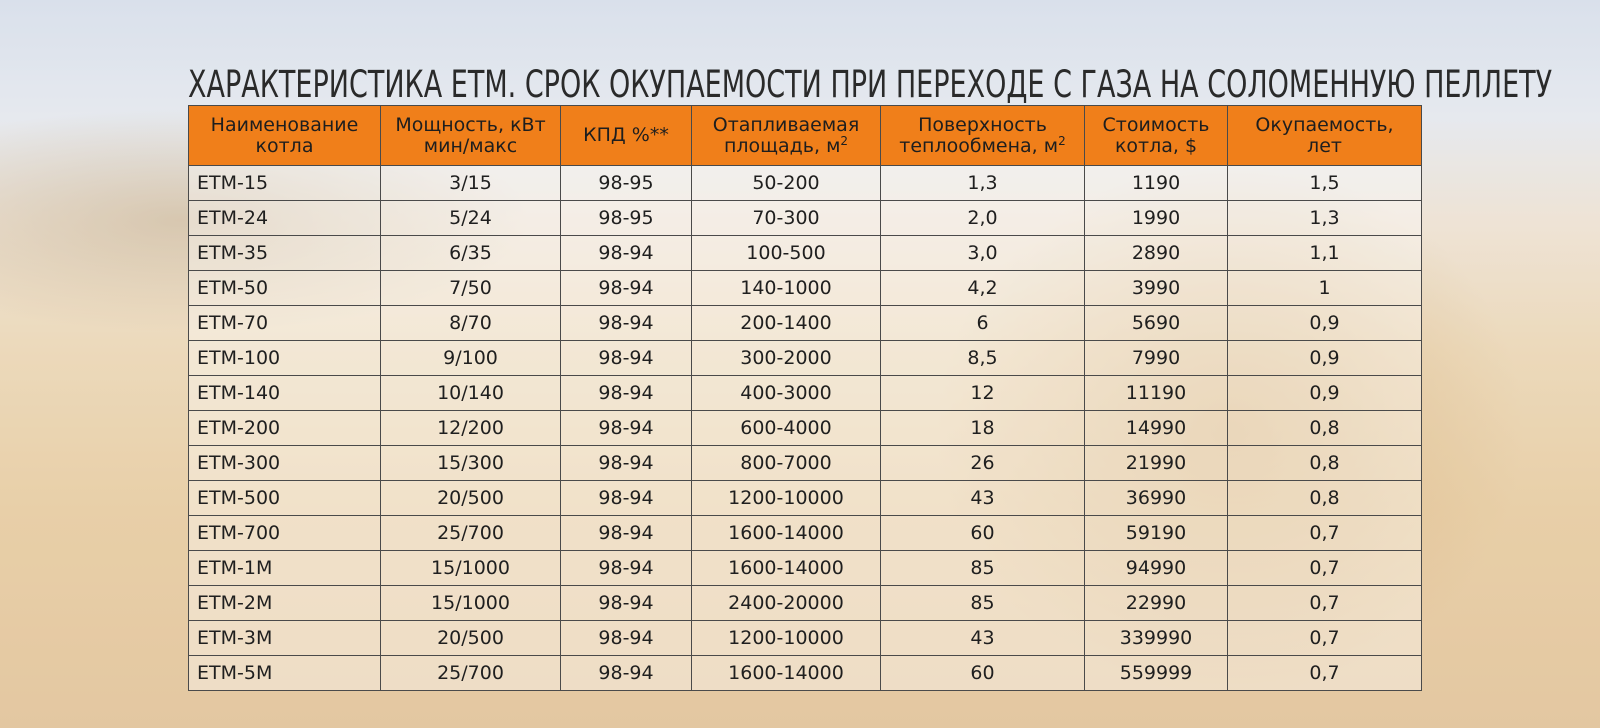 The height and width of the screenshot is (728, 1600). What do you see at coordinates (1156, 603) in the screenshot?
I see `cell-cost: 22990` at bounding box center [1156, 603].